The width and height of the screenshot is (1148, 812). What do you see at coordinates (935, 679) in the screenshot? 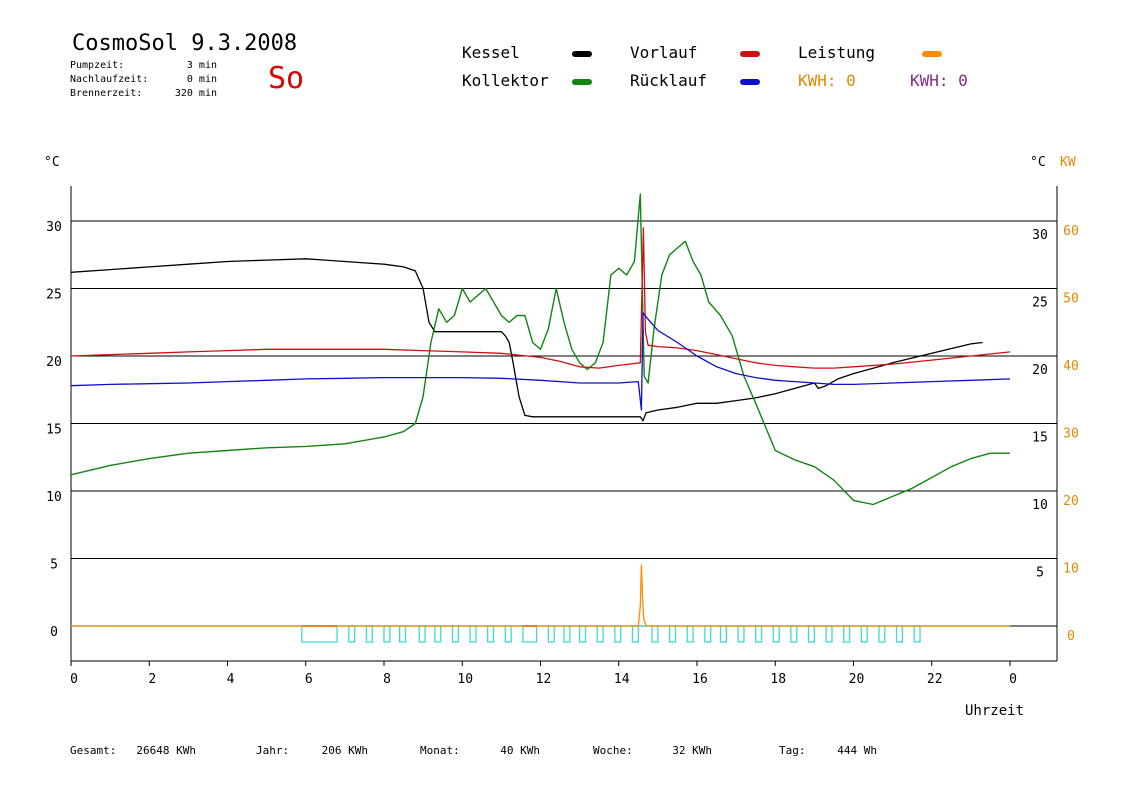
I see `x-tick-label: 22` at bounding box center [935, 679].